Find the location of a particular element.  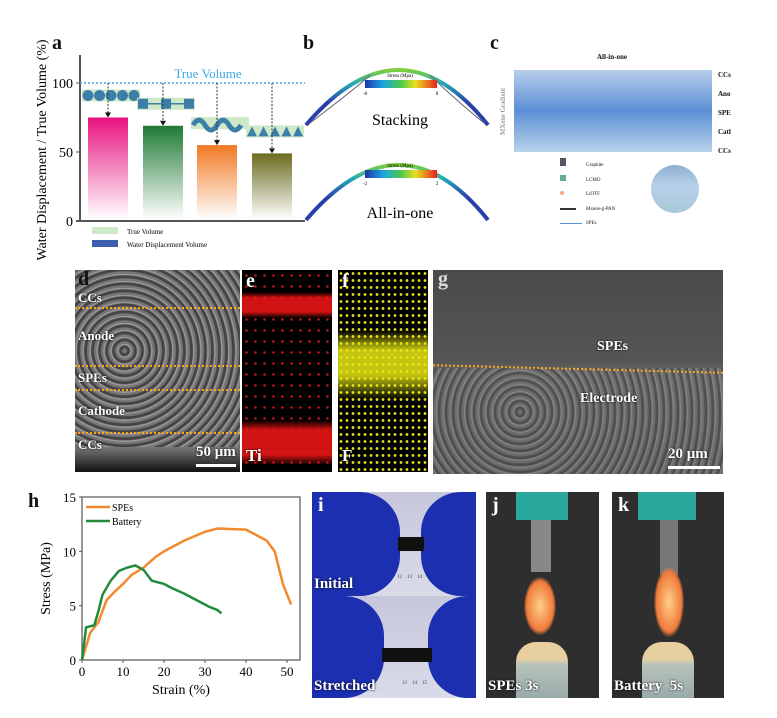

layer-label: SPEs is located at coordinates (92, 377).